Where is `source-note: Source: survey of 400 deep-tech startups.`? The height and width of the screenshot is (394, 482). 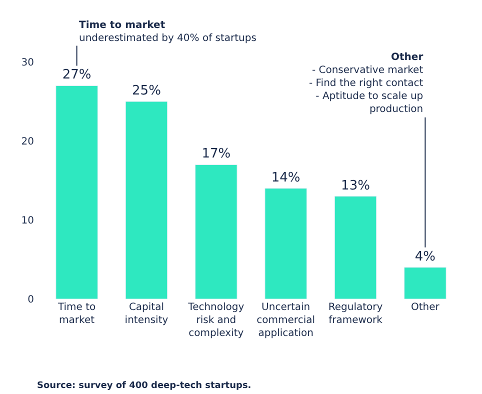
source-note: Source: survey of 400 deep-tech startups. is located at coordinates (144, 386).